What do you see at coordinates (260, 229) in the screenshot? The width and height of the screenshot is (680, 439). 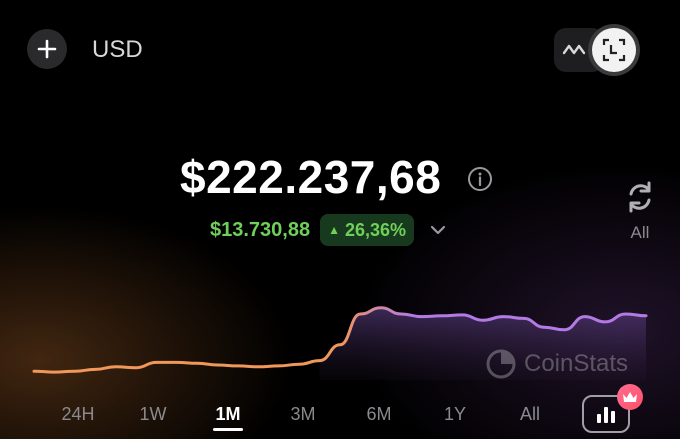 I see `change-amount: $13.730,88` at bounding box center [260, 229].